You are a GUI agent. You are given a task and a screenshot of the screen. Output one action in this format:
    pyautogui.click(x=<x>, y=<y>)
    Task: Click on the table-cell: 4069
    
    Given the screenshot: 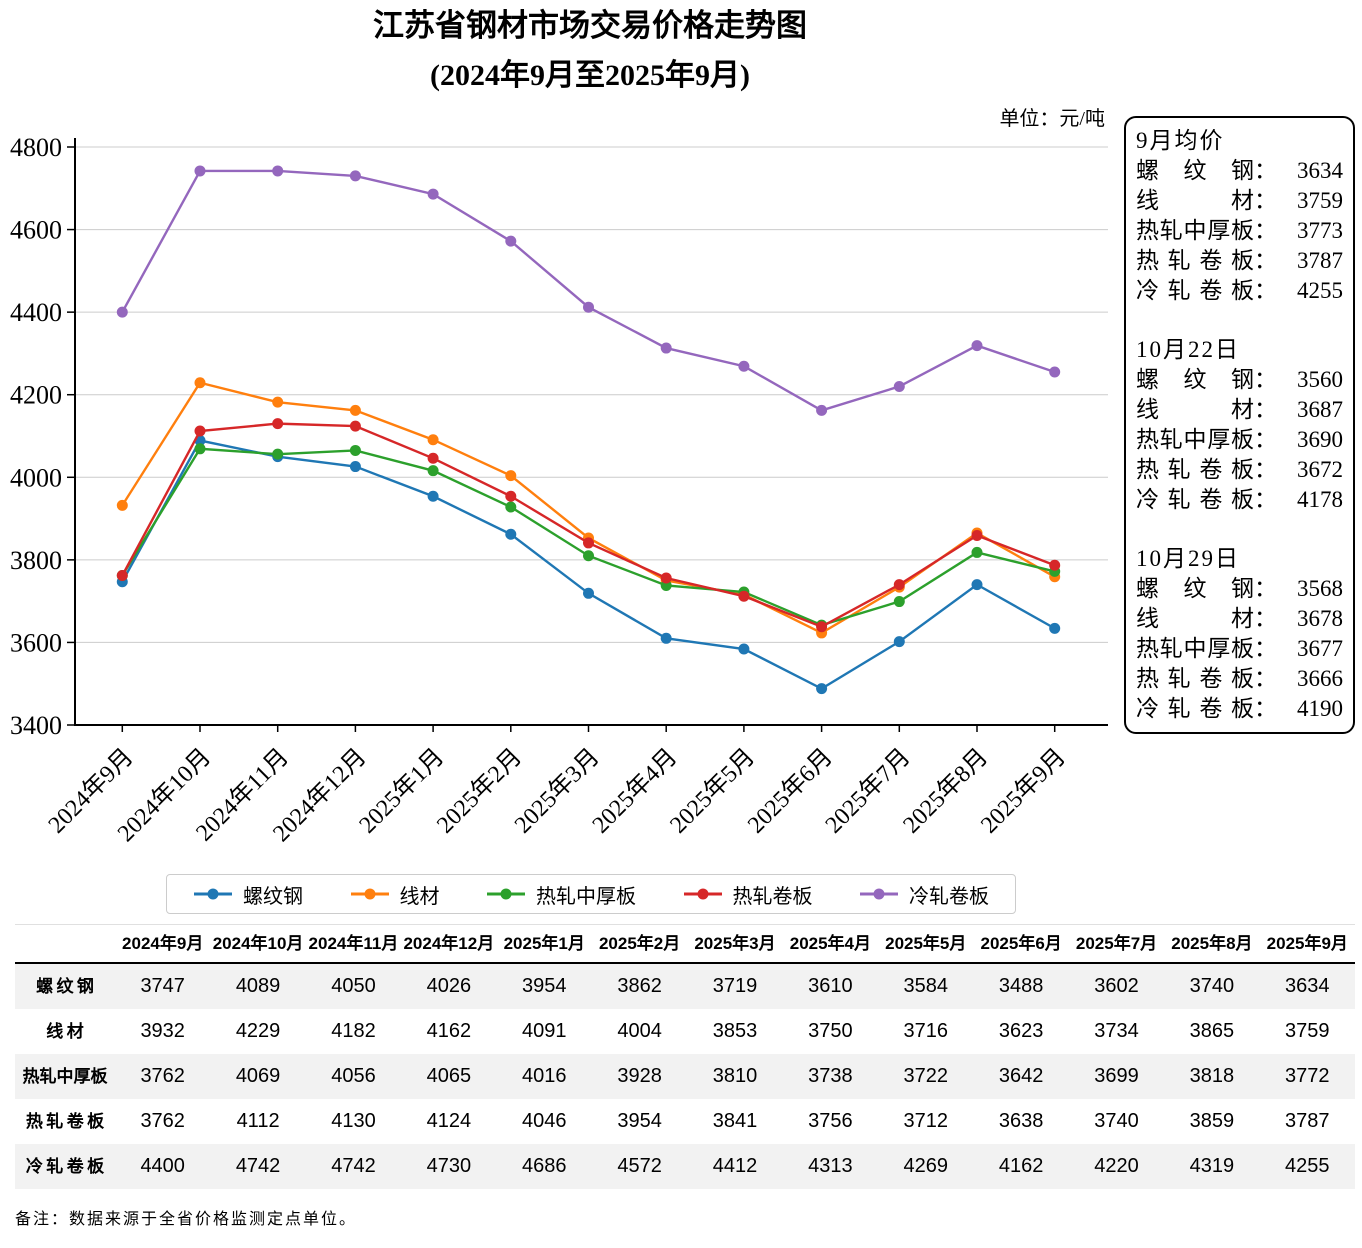 What is the action you would take?
    pyautogui.click(x=258, y=1076)
    